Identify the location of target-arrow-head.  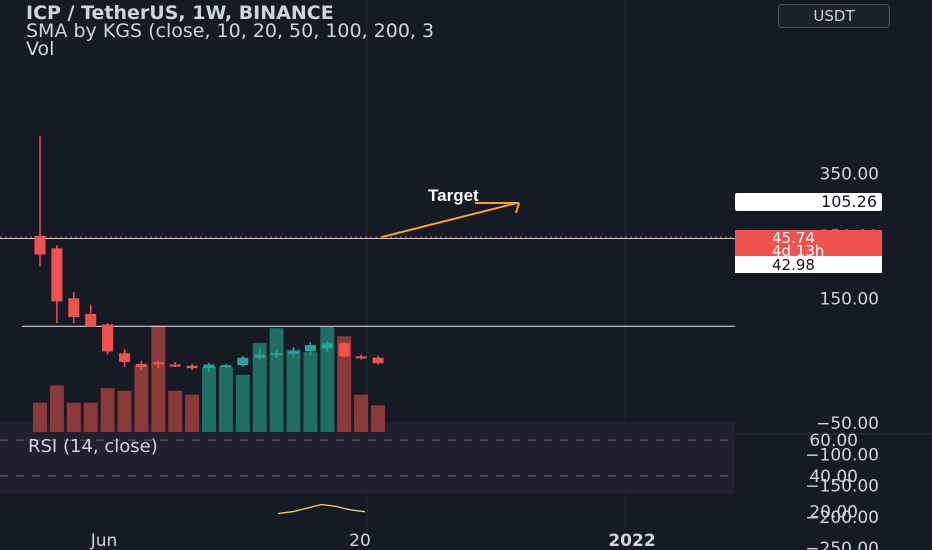
(517, 208).